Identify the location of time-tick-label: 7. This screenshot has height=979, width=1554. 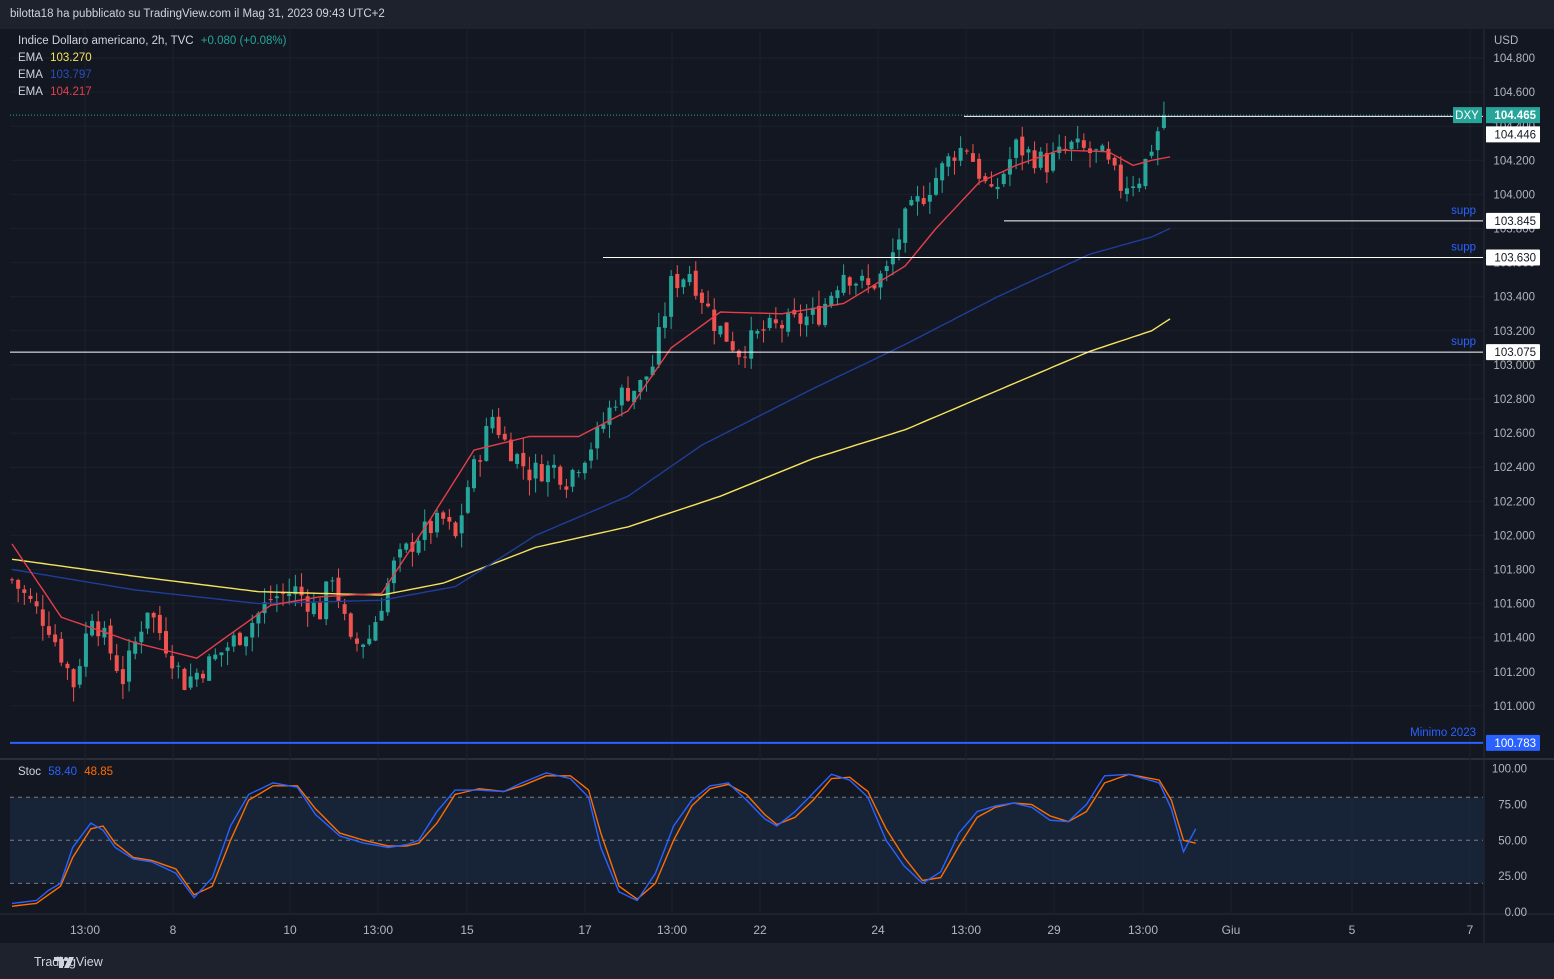
(1470, 930).